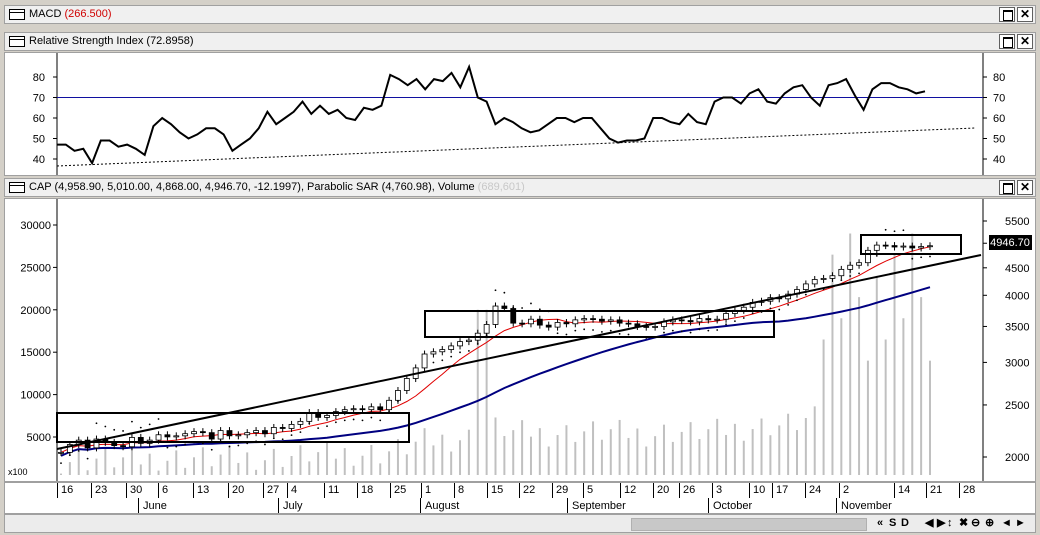  Describe the element at coordinates (520, 523) in the screenshot. I see `horizontal-scrollbar: « S D ◀ ▶ ↕ ✖ ⊖ ⊕ ◄ ►` at that location.